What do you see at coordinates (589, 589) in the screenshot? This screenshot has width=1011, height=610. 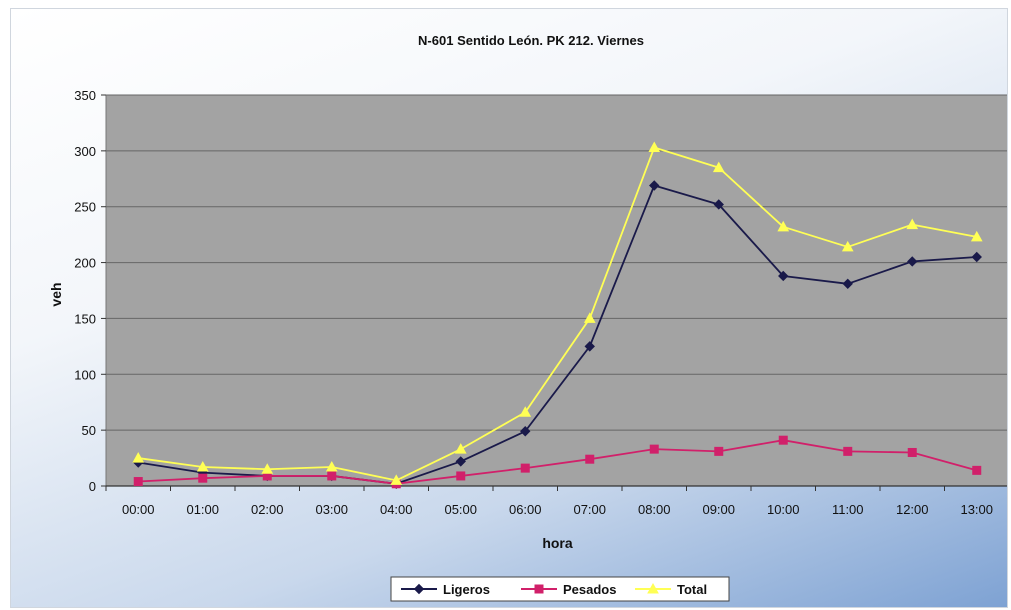 I see `legend-label-pesados: Pesados` at bounding box center [589, 589].